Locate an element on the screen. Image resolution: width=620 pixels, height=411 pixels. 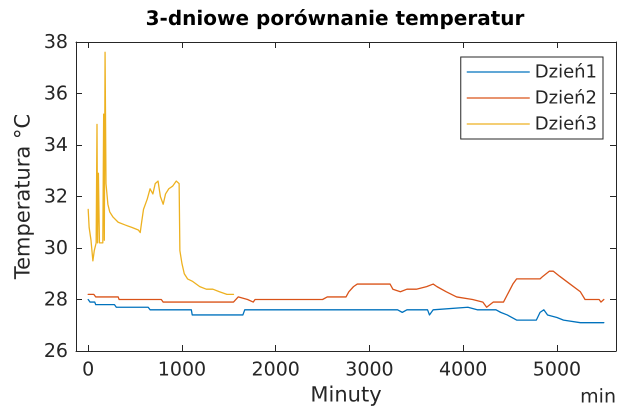
x-tick-label: 0 is located at coordinates (88, 369).